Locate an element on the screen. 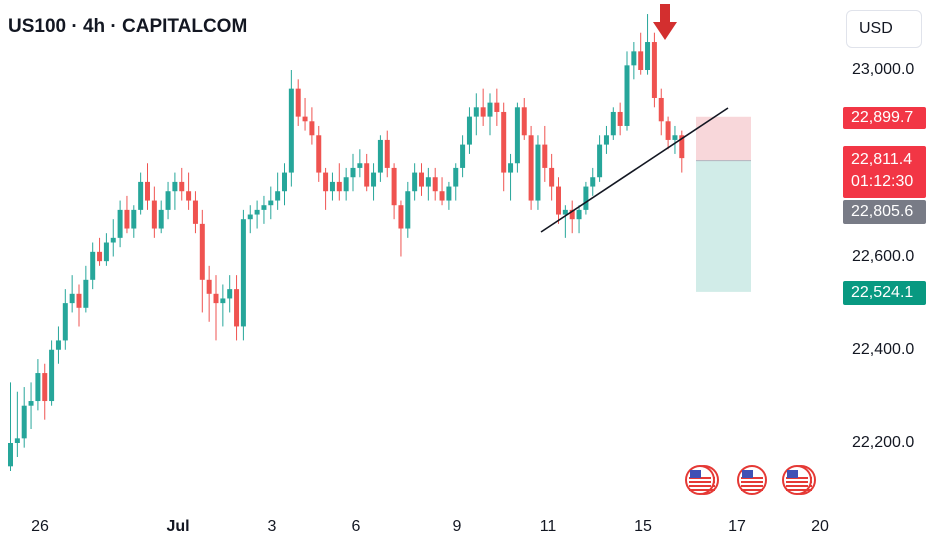  y-tick: 22,200.0 is located at coordinates (883, 442).